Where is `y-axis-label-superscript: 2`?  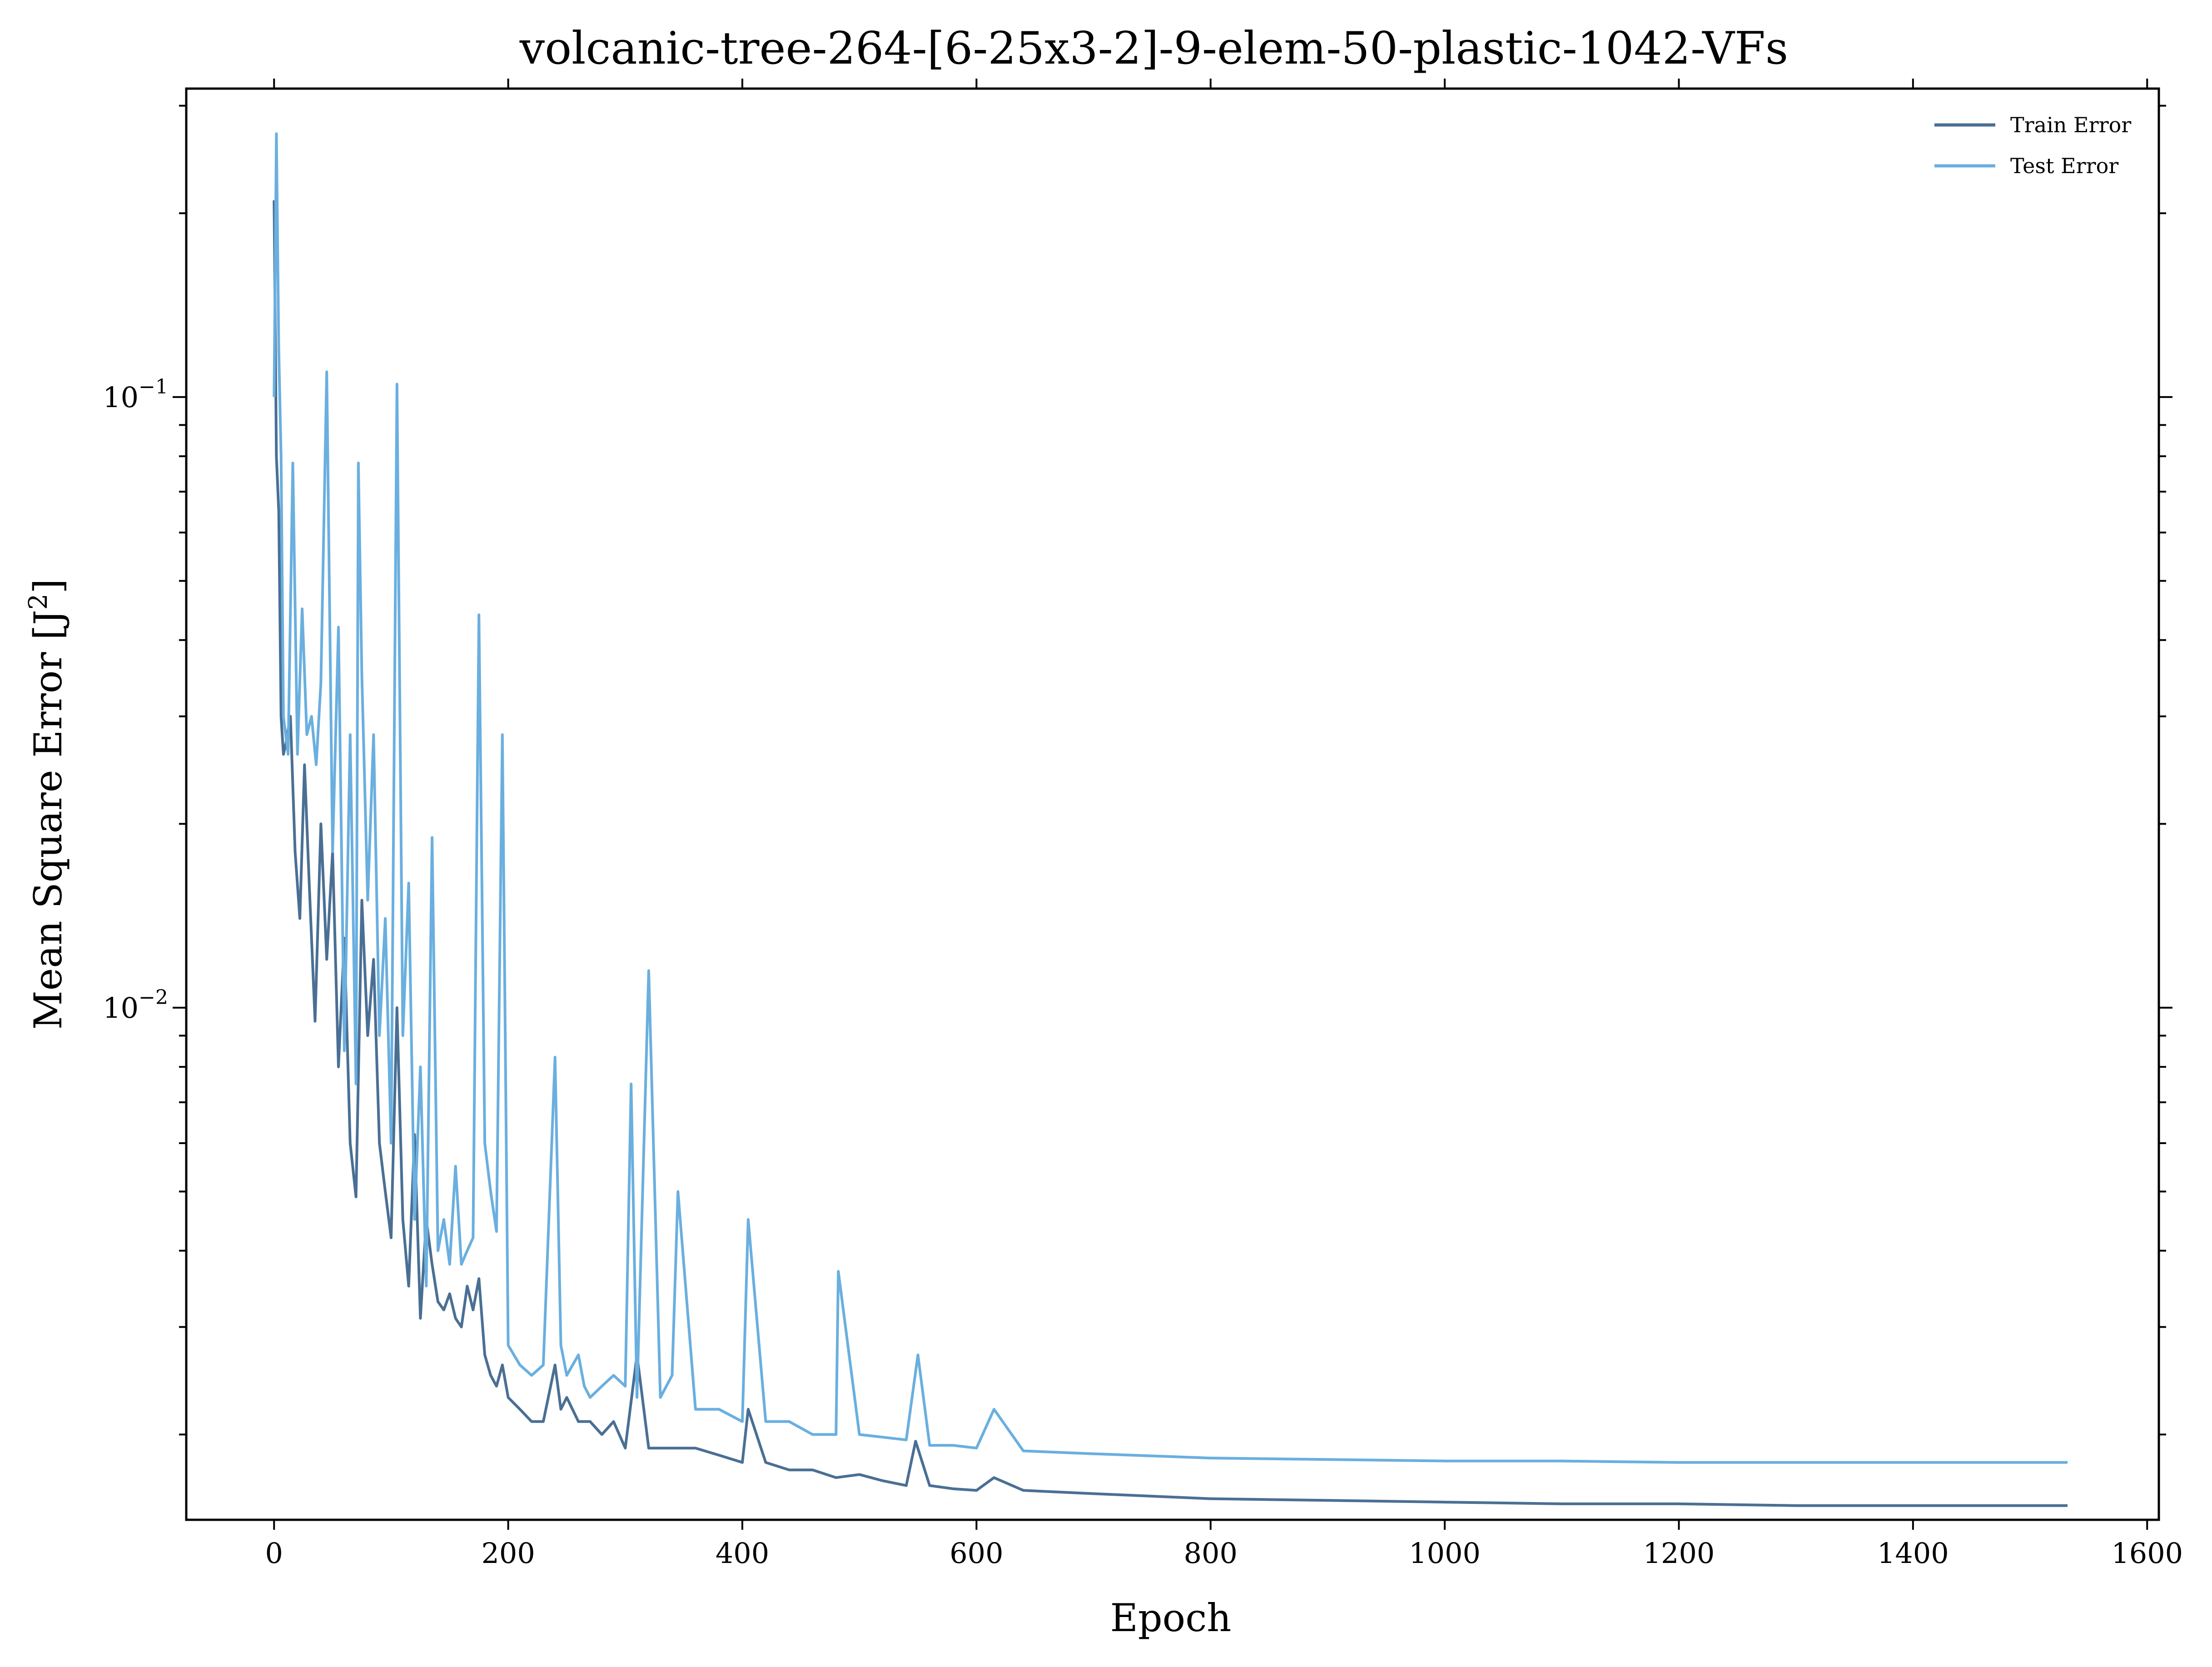 y-axis-label-superscript: 2 is located at coordinates (38, 601).